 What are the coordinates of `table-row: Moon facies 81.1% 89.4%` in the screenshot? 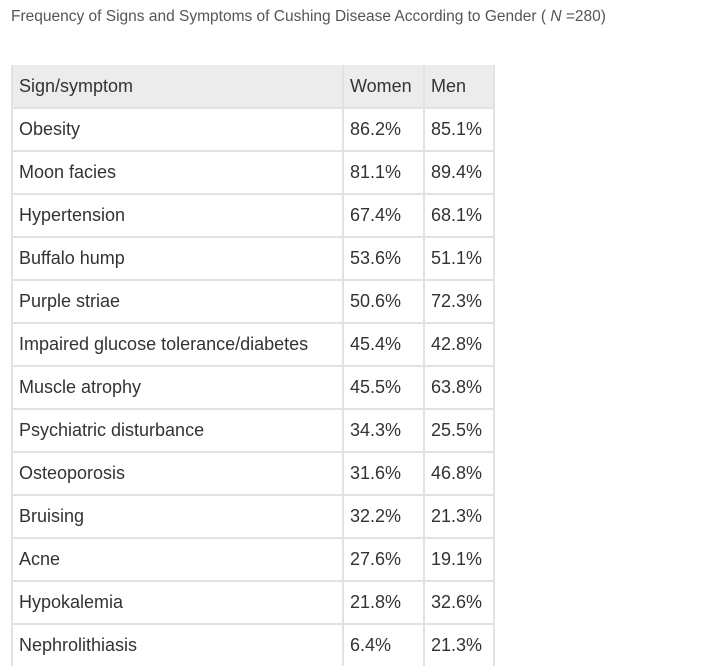 It's located at (253, 173).